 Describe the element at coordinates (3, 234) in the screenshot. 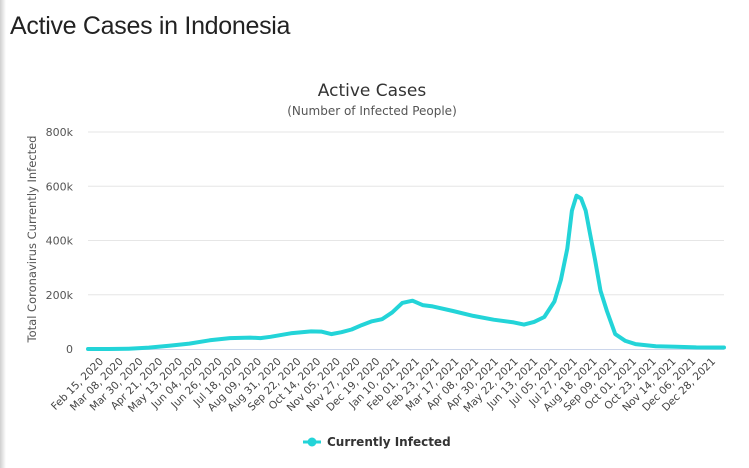

I see `left-edge-shadow` at that location.